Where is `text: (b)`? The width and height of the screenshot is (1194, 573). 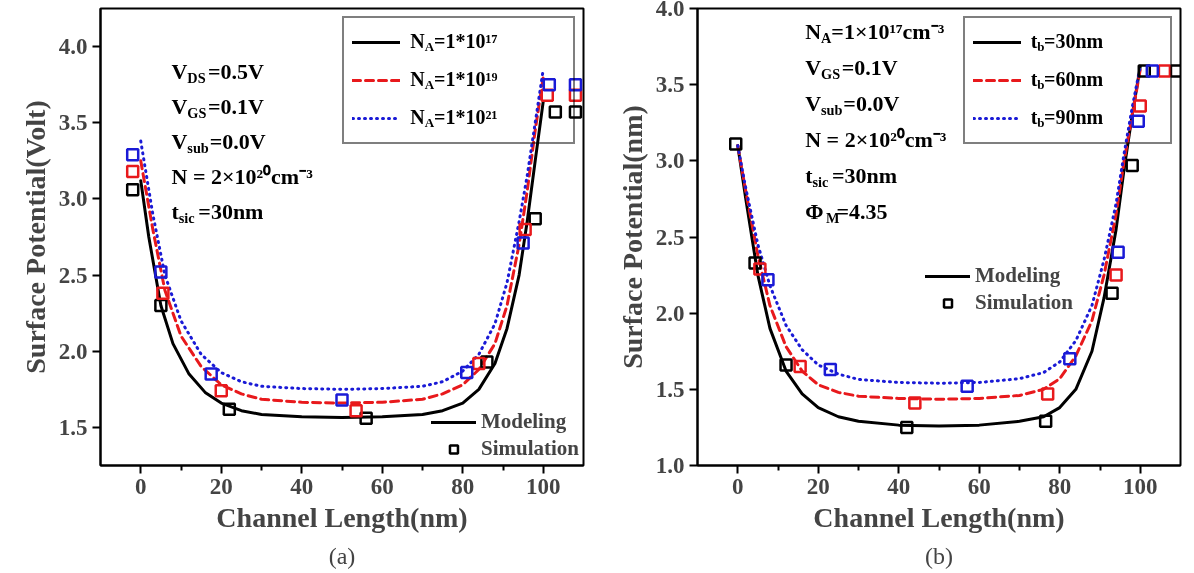 text: (b) is located at coordinates (939, 555).